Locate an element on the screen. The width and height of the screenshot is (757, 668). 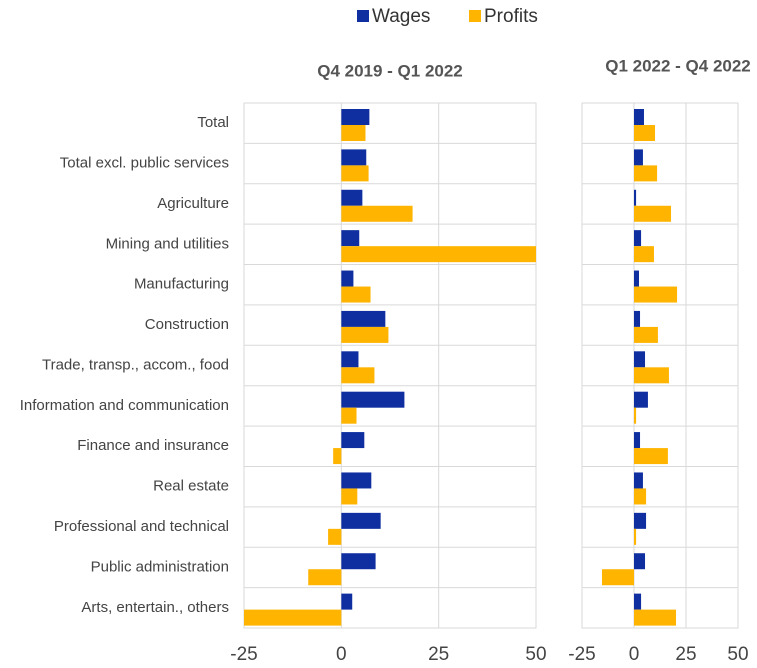
panel-title: Q1 2022 - Q4 2022 is located at coordinates (678, 65).